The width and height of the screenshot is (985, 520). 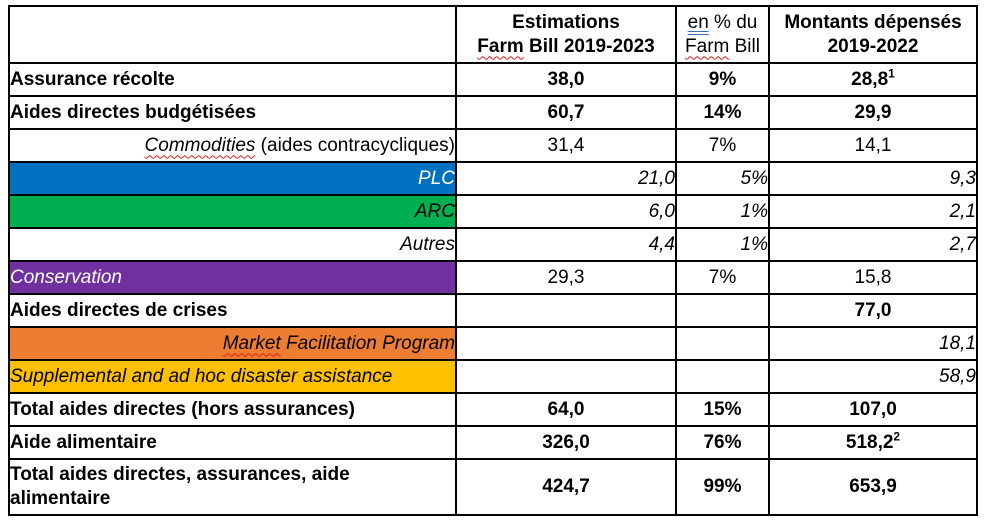 What do you see at coordinates (232, 178) in the screenshot?
I see `row-label: PLC` at bounding box center [232, 178].